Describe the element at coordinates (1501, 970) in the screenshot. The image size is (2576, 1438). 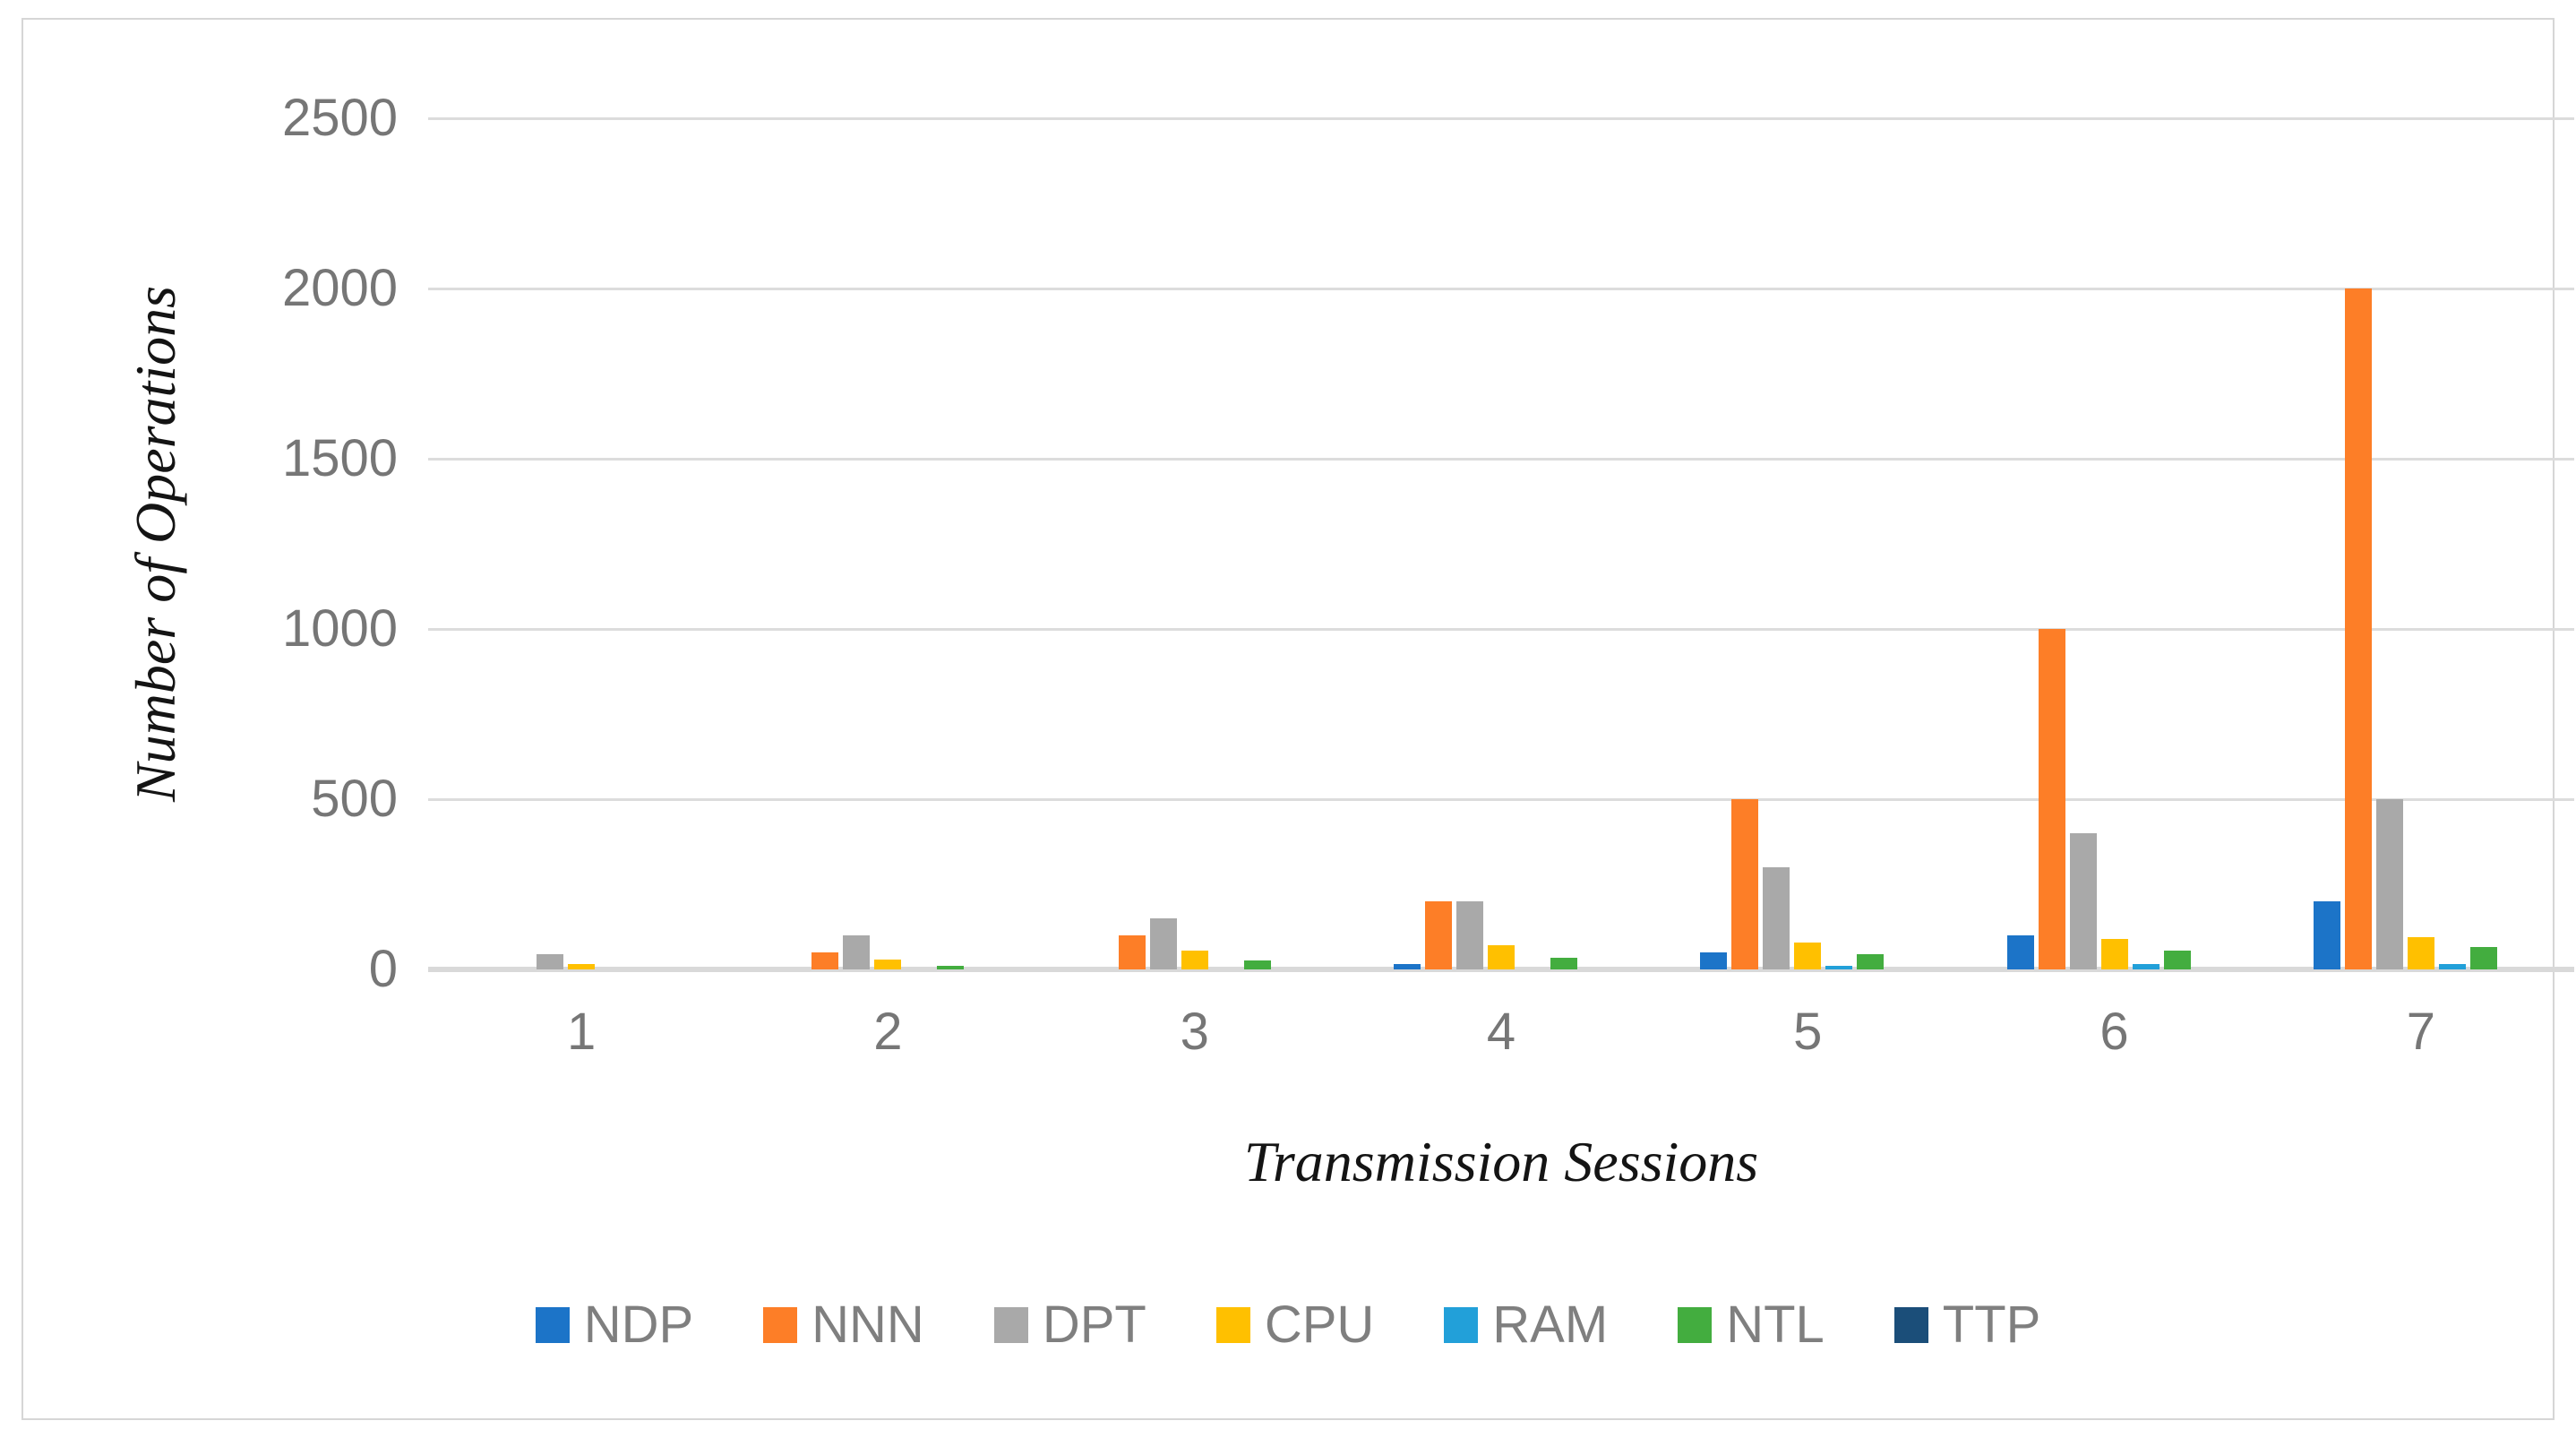
I see `x-axis-line` at that location.